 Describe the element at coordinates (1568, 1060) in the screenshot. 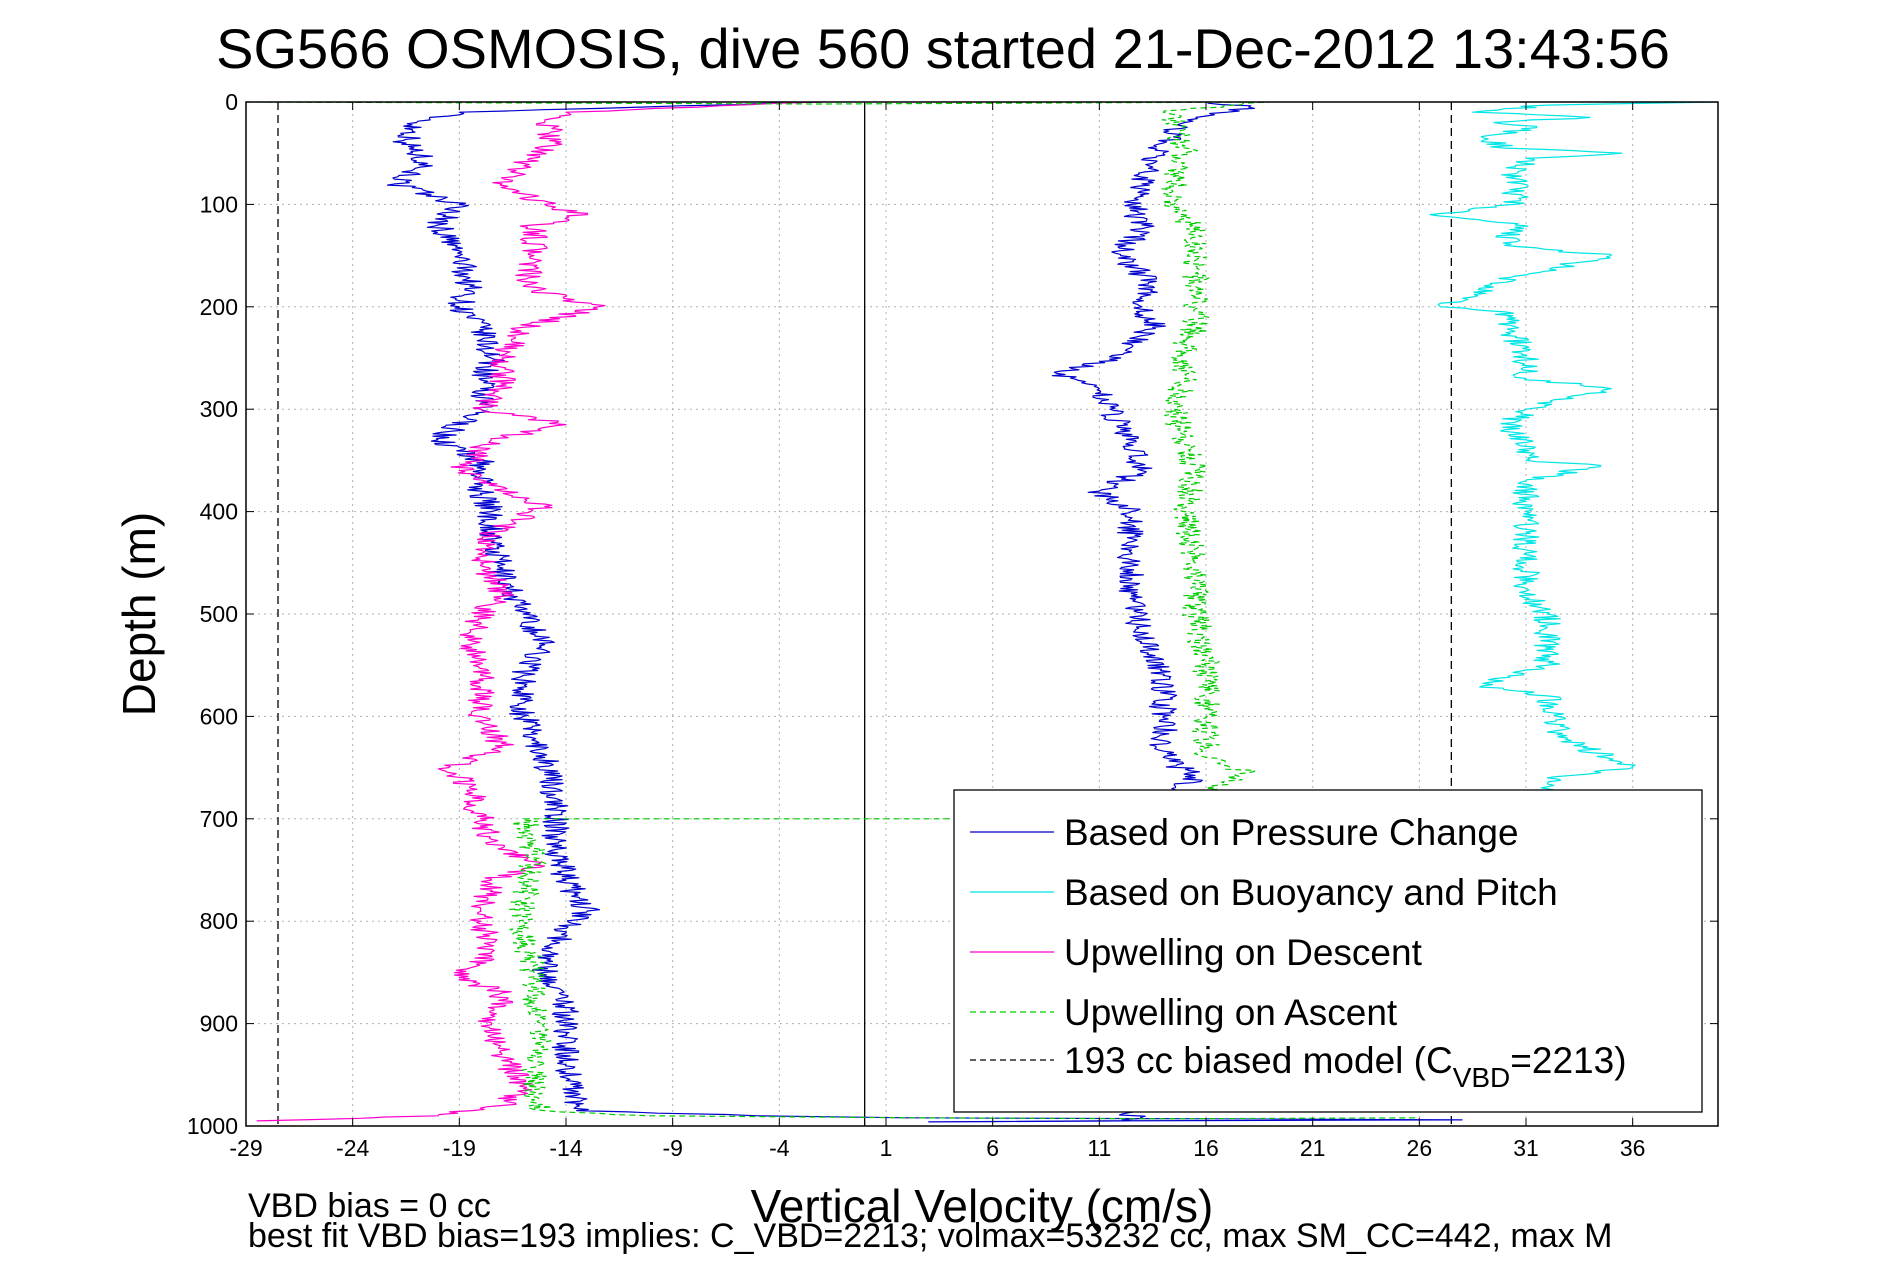

I see `legend-label-post: =2213)` at that location.